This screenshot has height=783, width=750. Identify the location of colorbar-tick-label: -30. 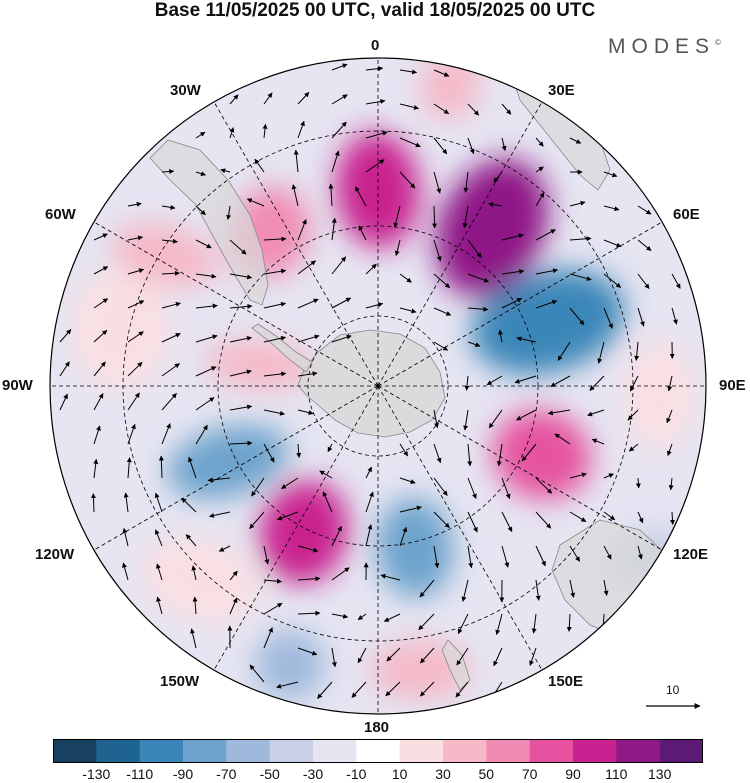
(313, 774).